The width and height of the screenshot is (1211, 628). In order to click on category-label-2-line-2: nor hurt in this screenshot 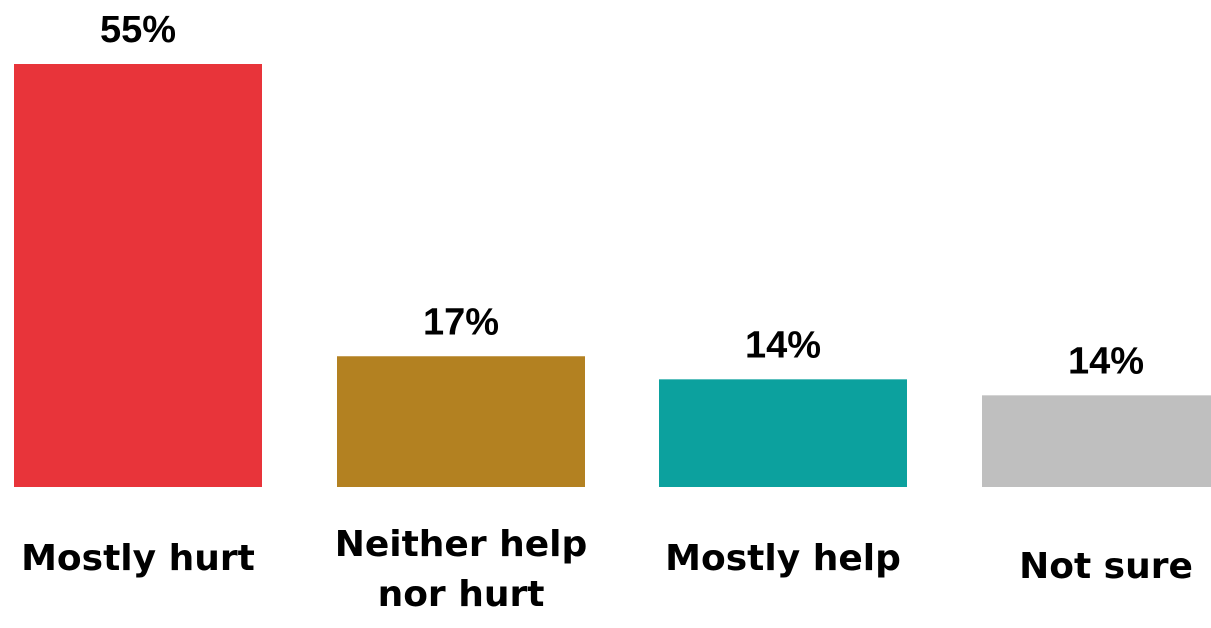, I will do `click(461, 594)`.